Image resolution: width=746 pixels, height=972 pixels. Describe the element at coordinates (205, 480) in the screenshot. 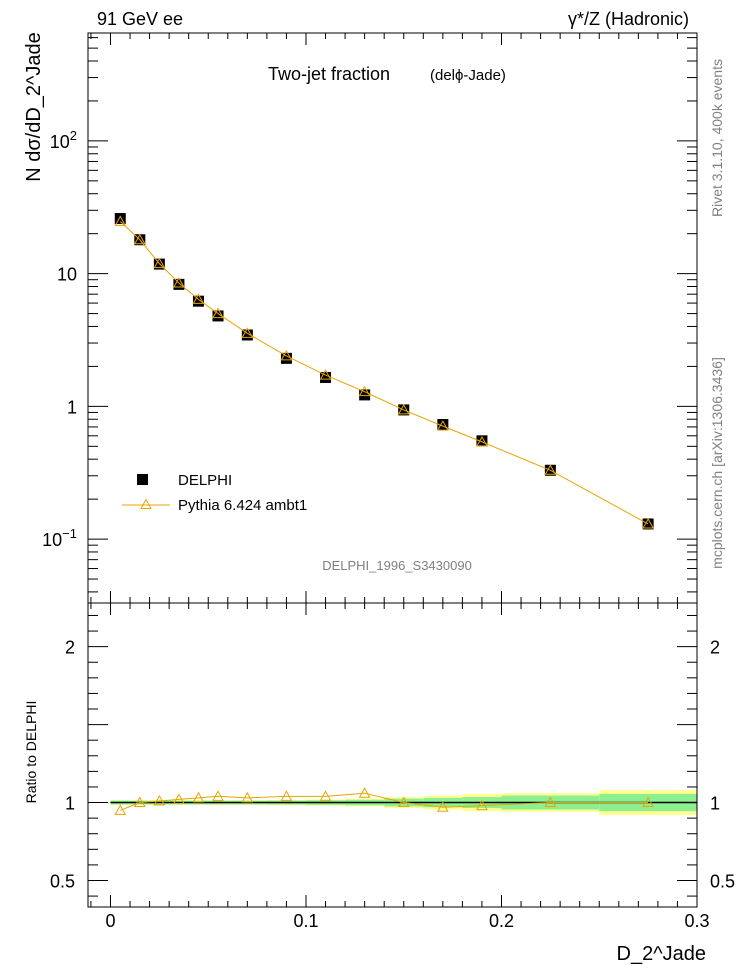

I see `legend-label-delphi: DELPHI` at that location.